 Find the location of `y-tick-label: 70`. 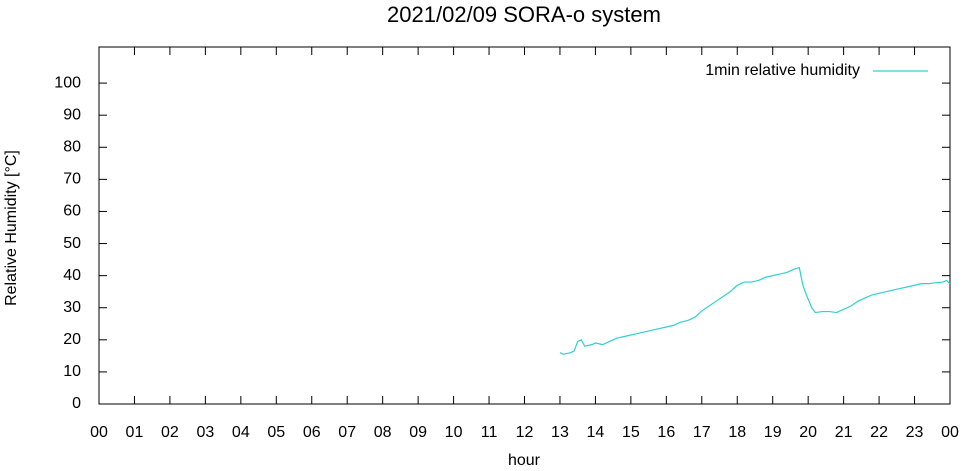

y-tick-label: 70 is located at coordinates (72, 179).